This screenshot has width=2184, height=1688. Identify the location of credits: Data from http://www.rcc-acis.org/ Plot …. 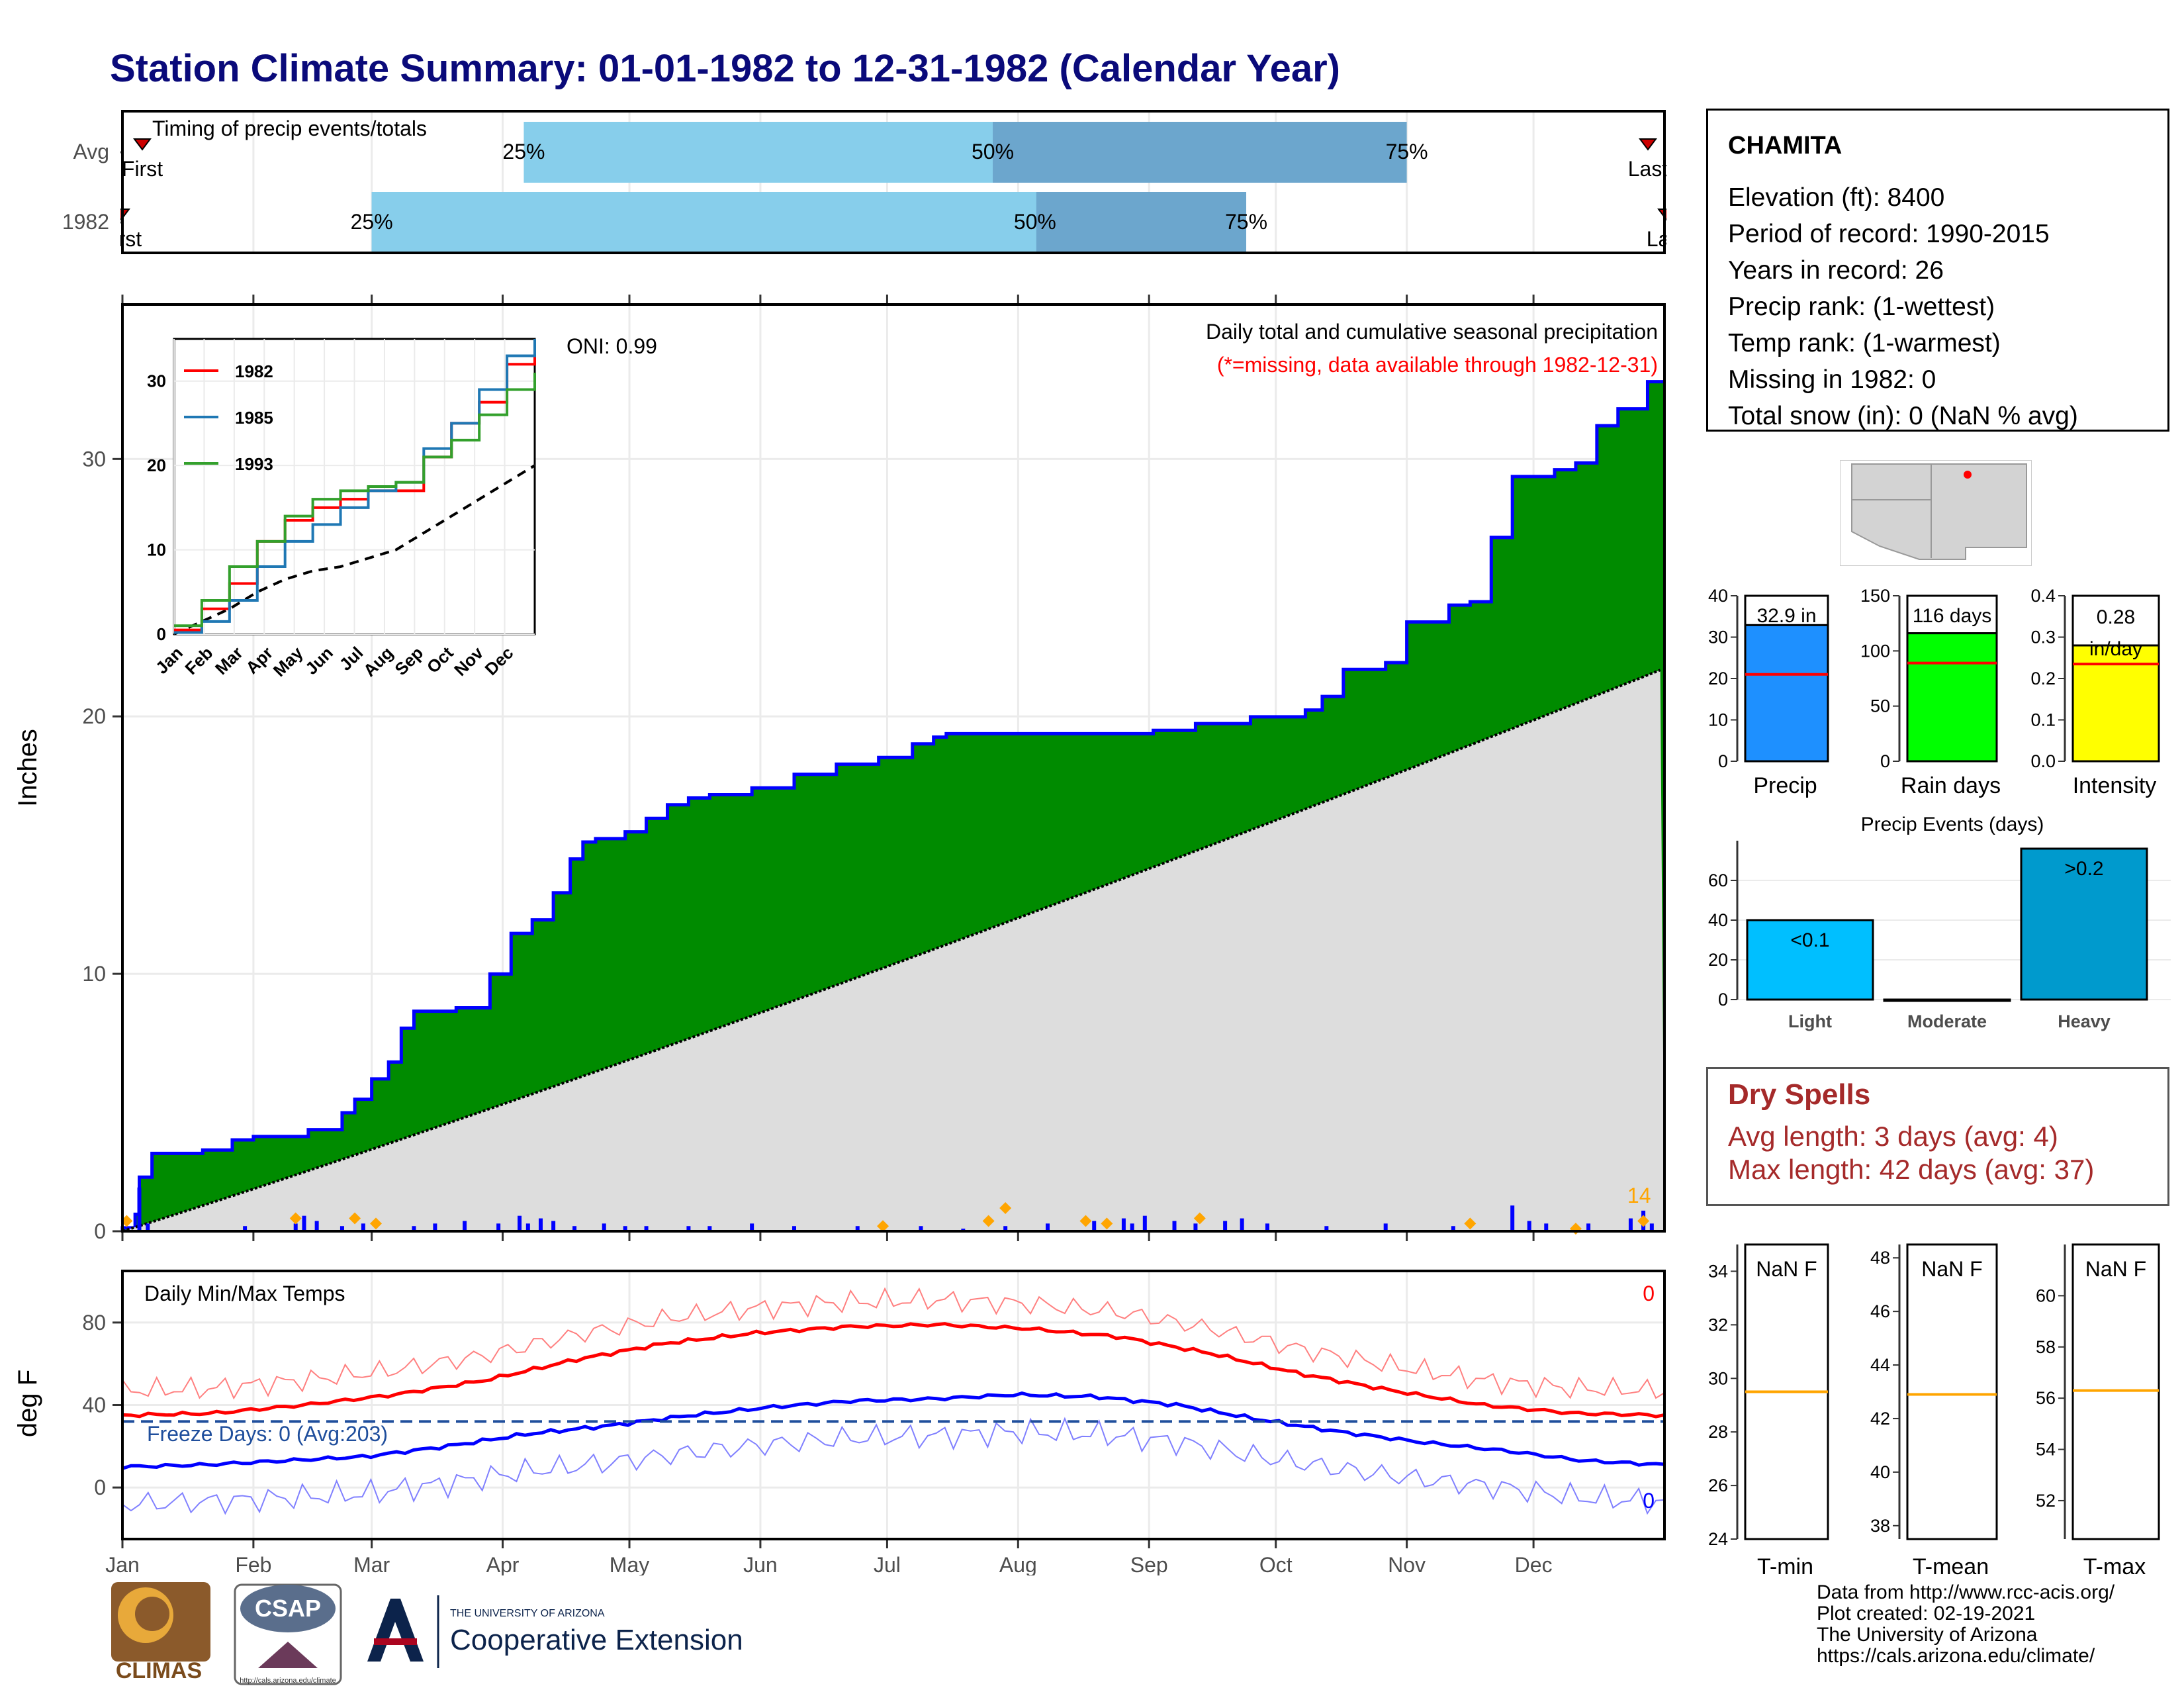
(1966, 1624).